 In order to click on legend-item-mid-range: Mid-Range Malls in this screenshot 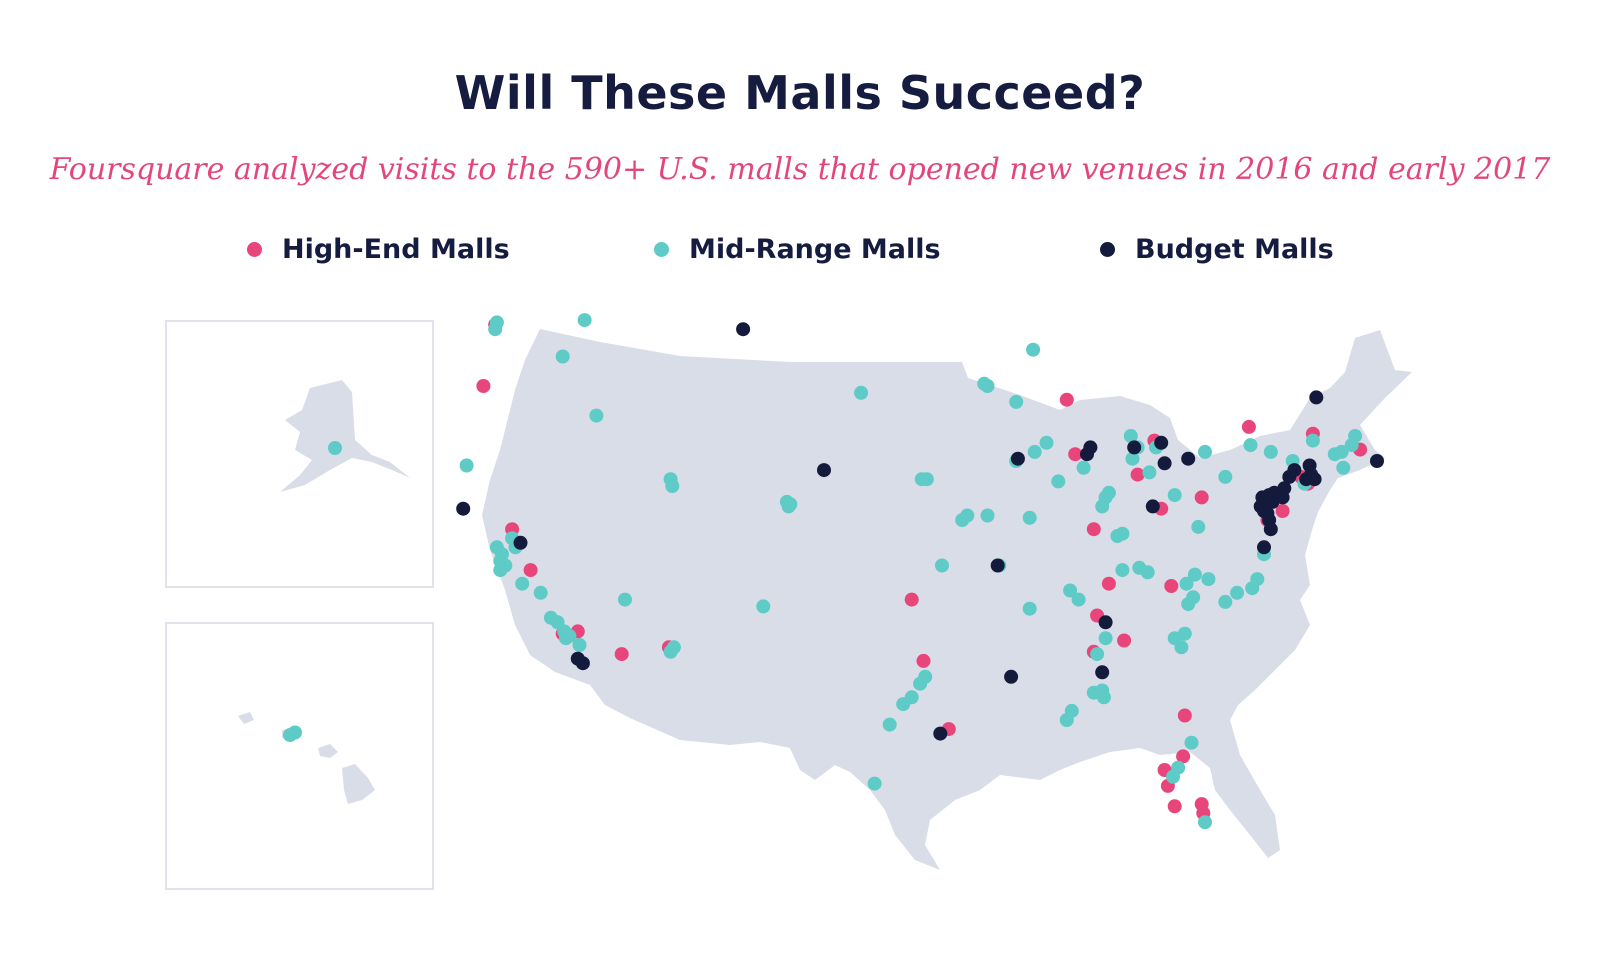, I will do `click(797, 249)`.